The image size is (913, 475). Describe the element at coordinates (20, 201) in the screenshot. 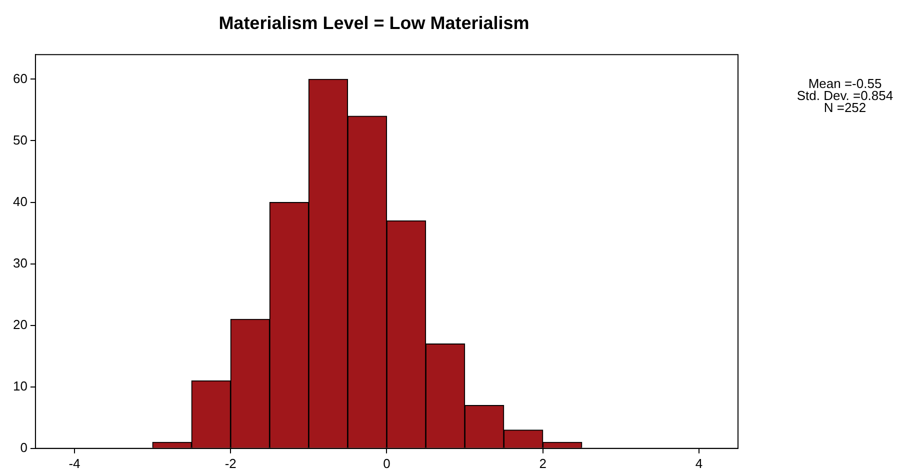

I see `y-tick-label: 40` at that location.